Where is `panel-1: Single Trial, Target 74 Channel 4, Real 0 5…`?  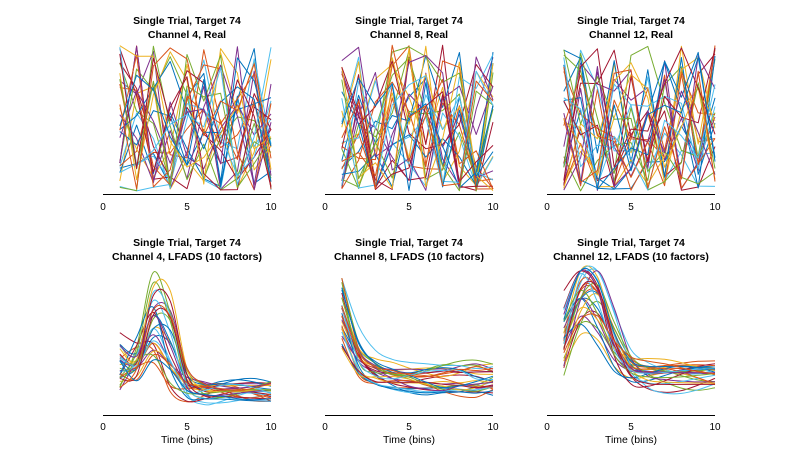 panel-1: Single Trial, Target 74 Channel 4, Real 0 5… is located at coordinates (188, 114).